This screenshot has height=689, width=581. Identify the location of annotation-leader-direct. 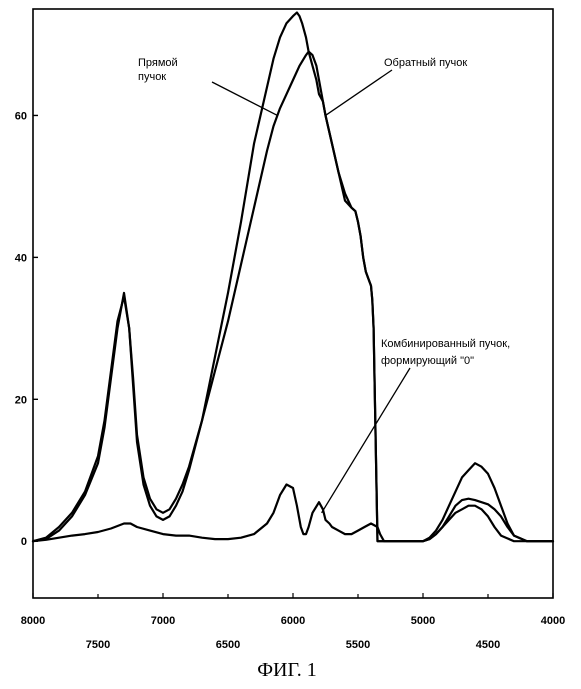
(244, 99).